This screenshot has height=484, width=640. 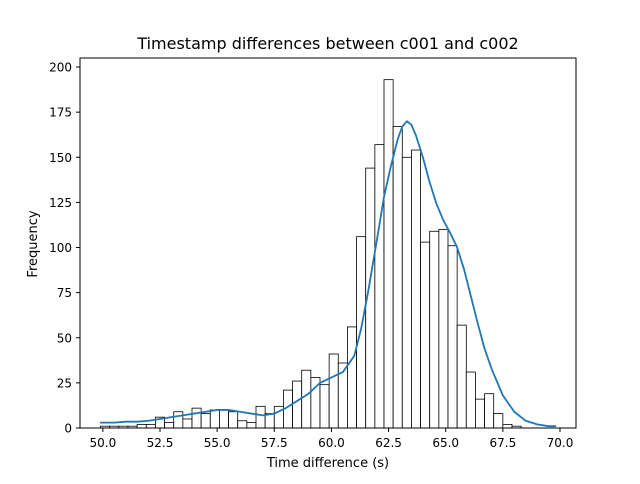 I want to click on x-tick-label: 52.5, so click(x=160, y=443).